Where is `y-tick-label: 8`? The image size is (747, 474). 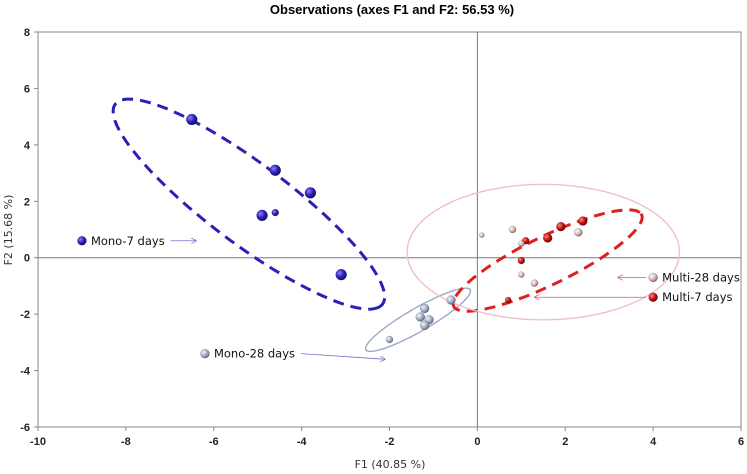 y-tick-label: 8 is located at coordinates (27, 33).